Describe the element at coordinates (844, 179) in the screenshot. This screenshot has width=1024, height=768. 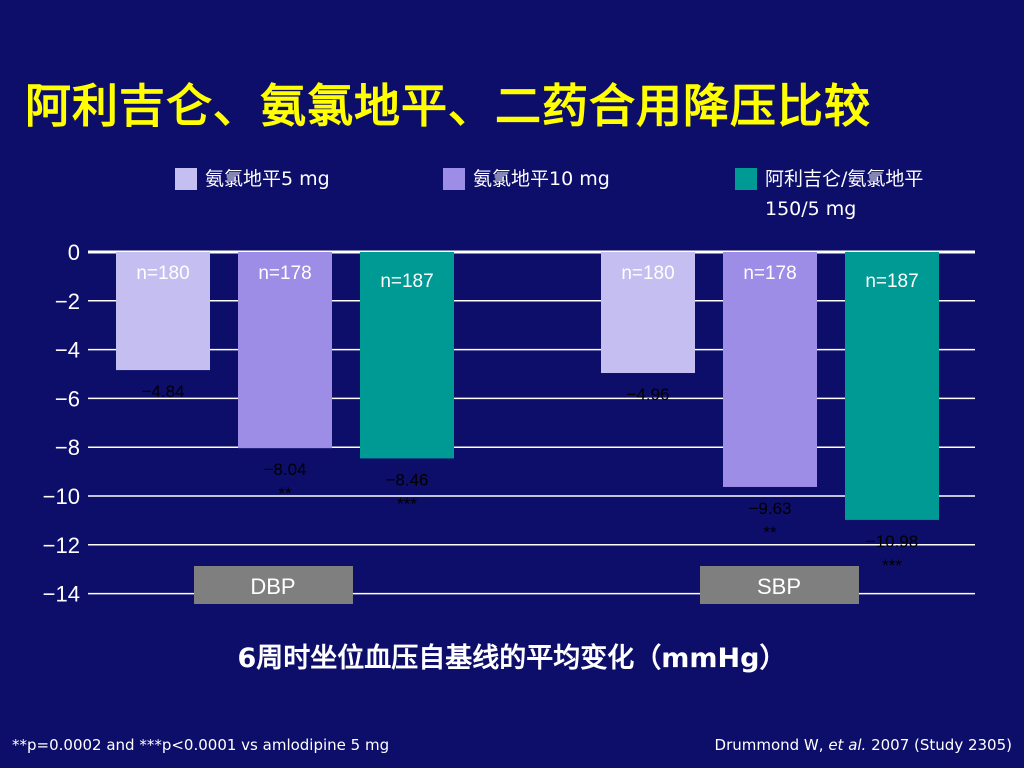
I see `legend-label-combo: 阿利吉仑/氨氯地平` at that location.